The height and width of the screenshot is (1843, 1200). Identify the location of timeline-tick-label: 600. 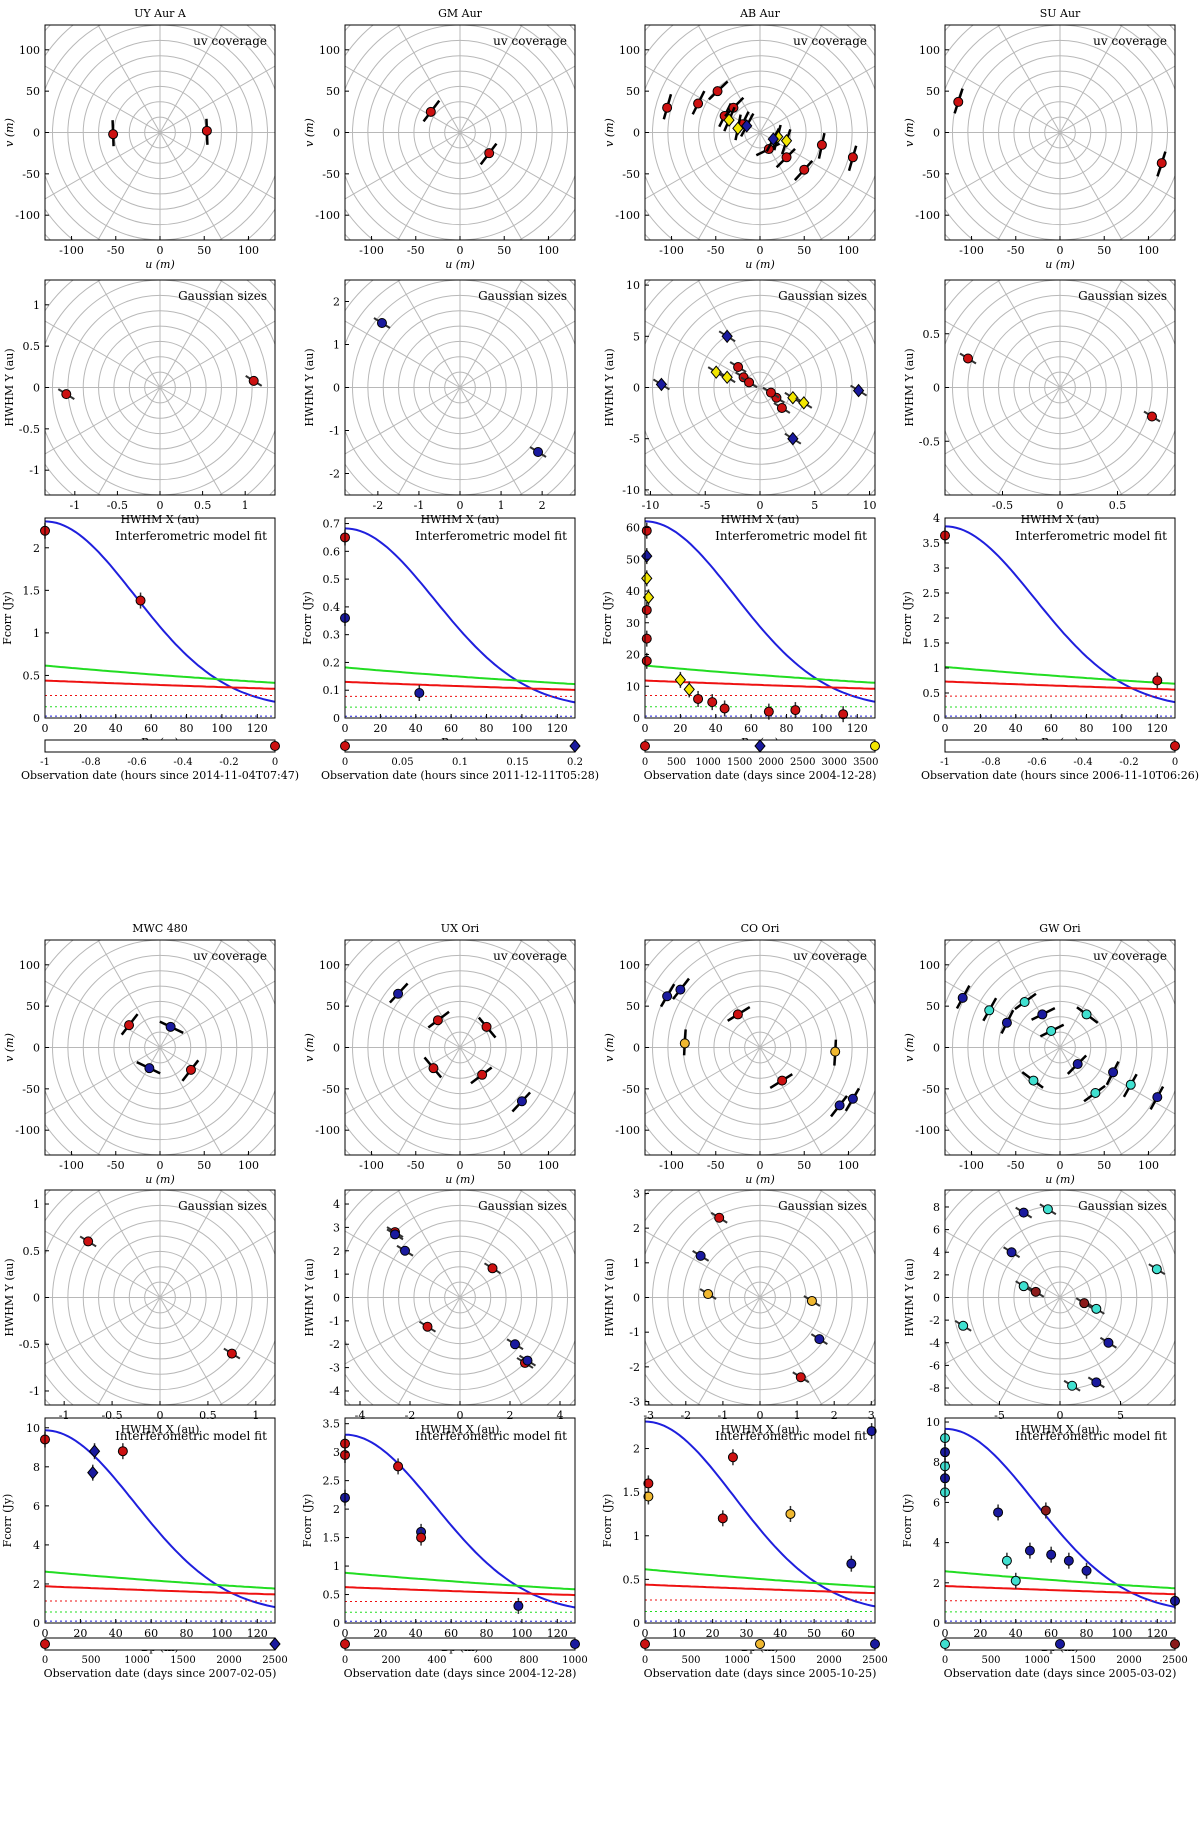
(482, 1660).